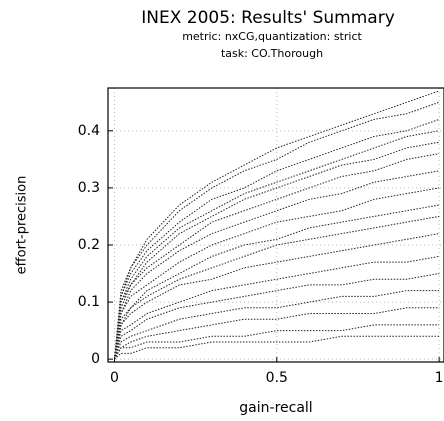 This screenshot has height=421, width=444. Describe the element at coordinates (277, 378) in the screenshot. I see `x-tick-label: 0.5` at that location.